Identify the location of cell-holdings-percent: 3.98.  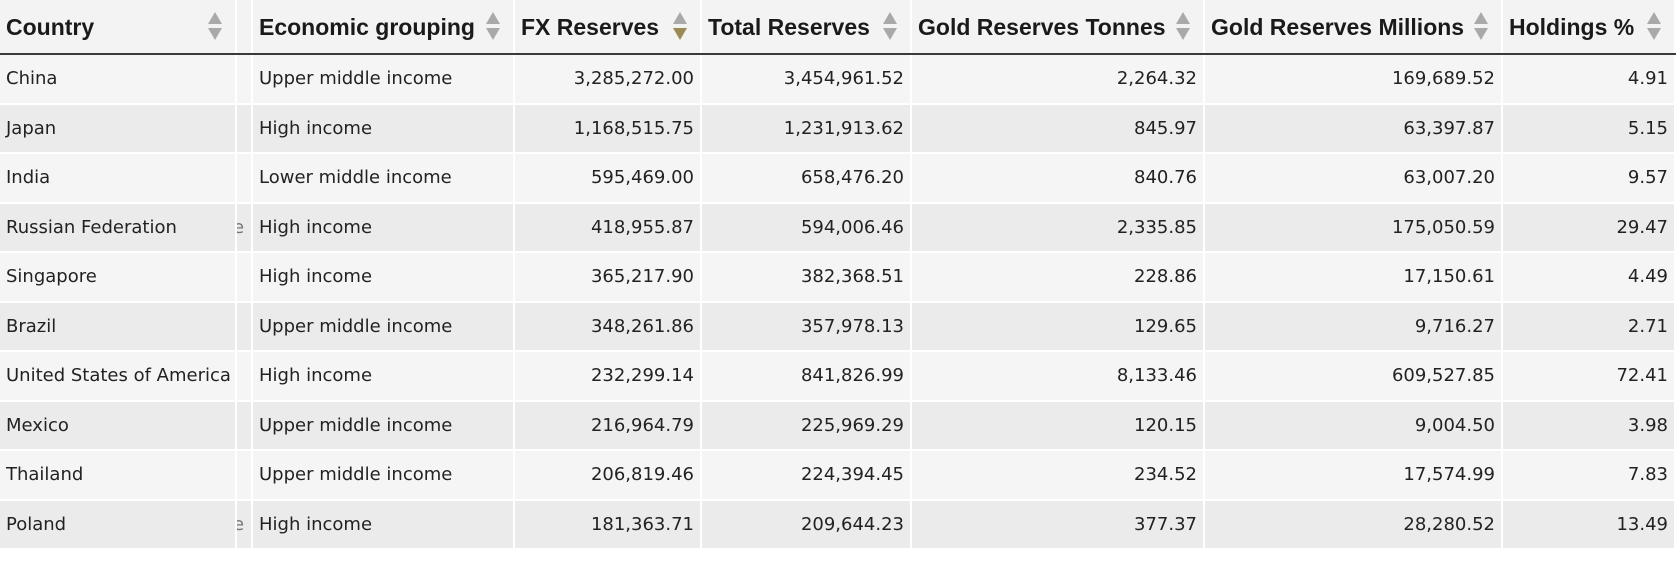
(1589, 425).